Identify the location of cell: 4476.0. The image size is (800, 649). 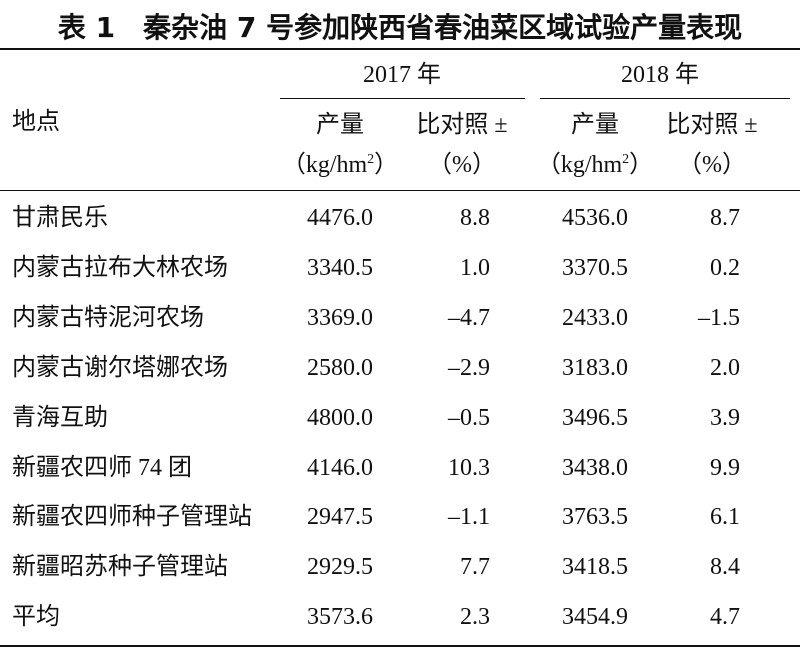
(340, 218).